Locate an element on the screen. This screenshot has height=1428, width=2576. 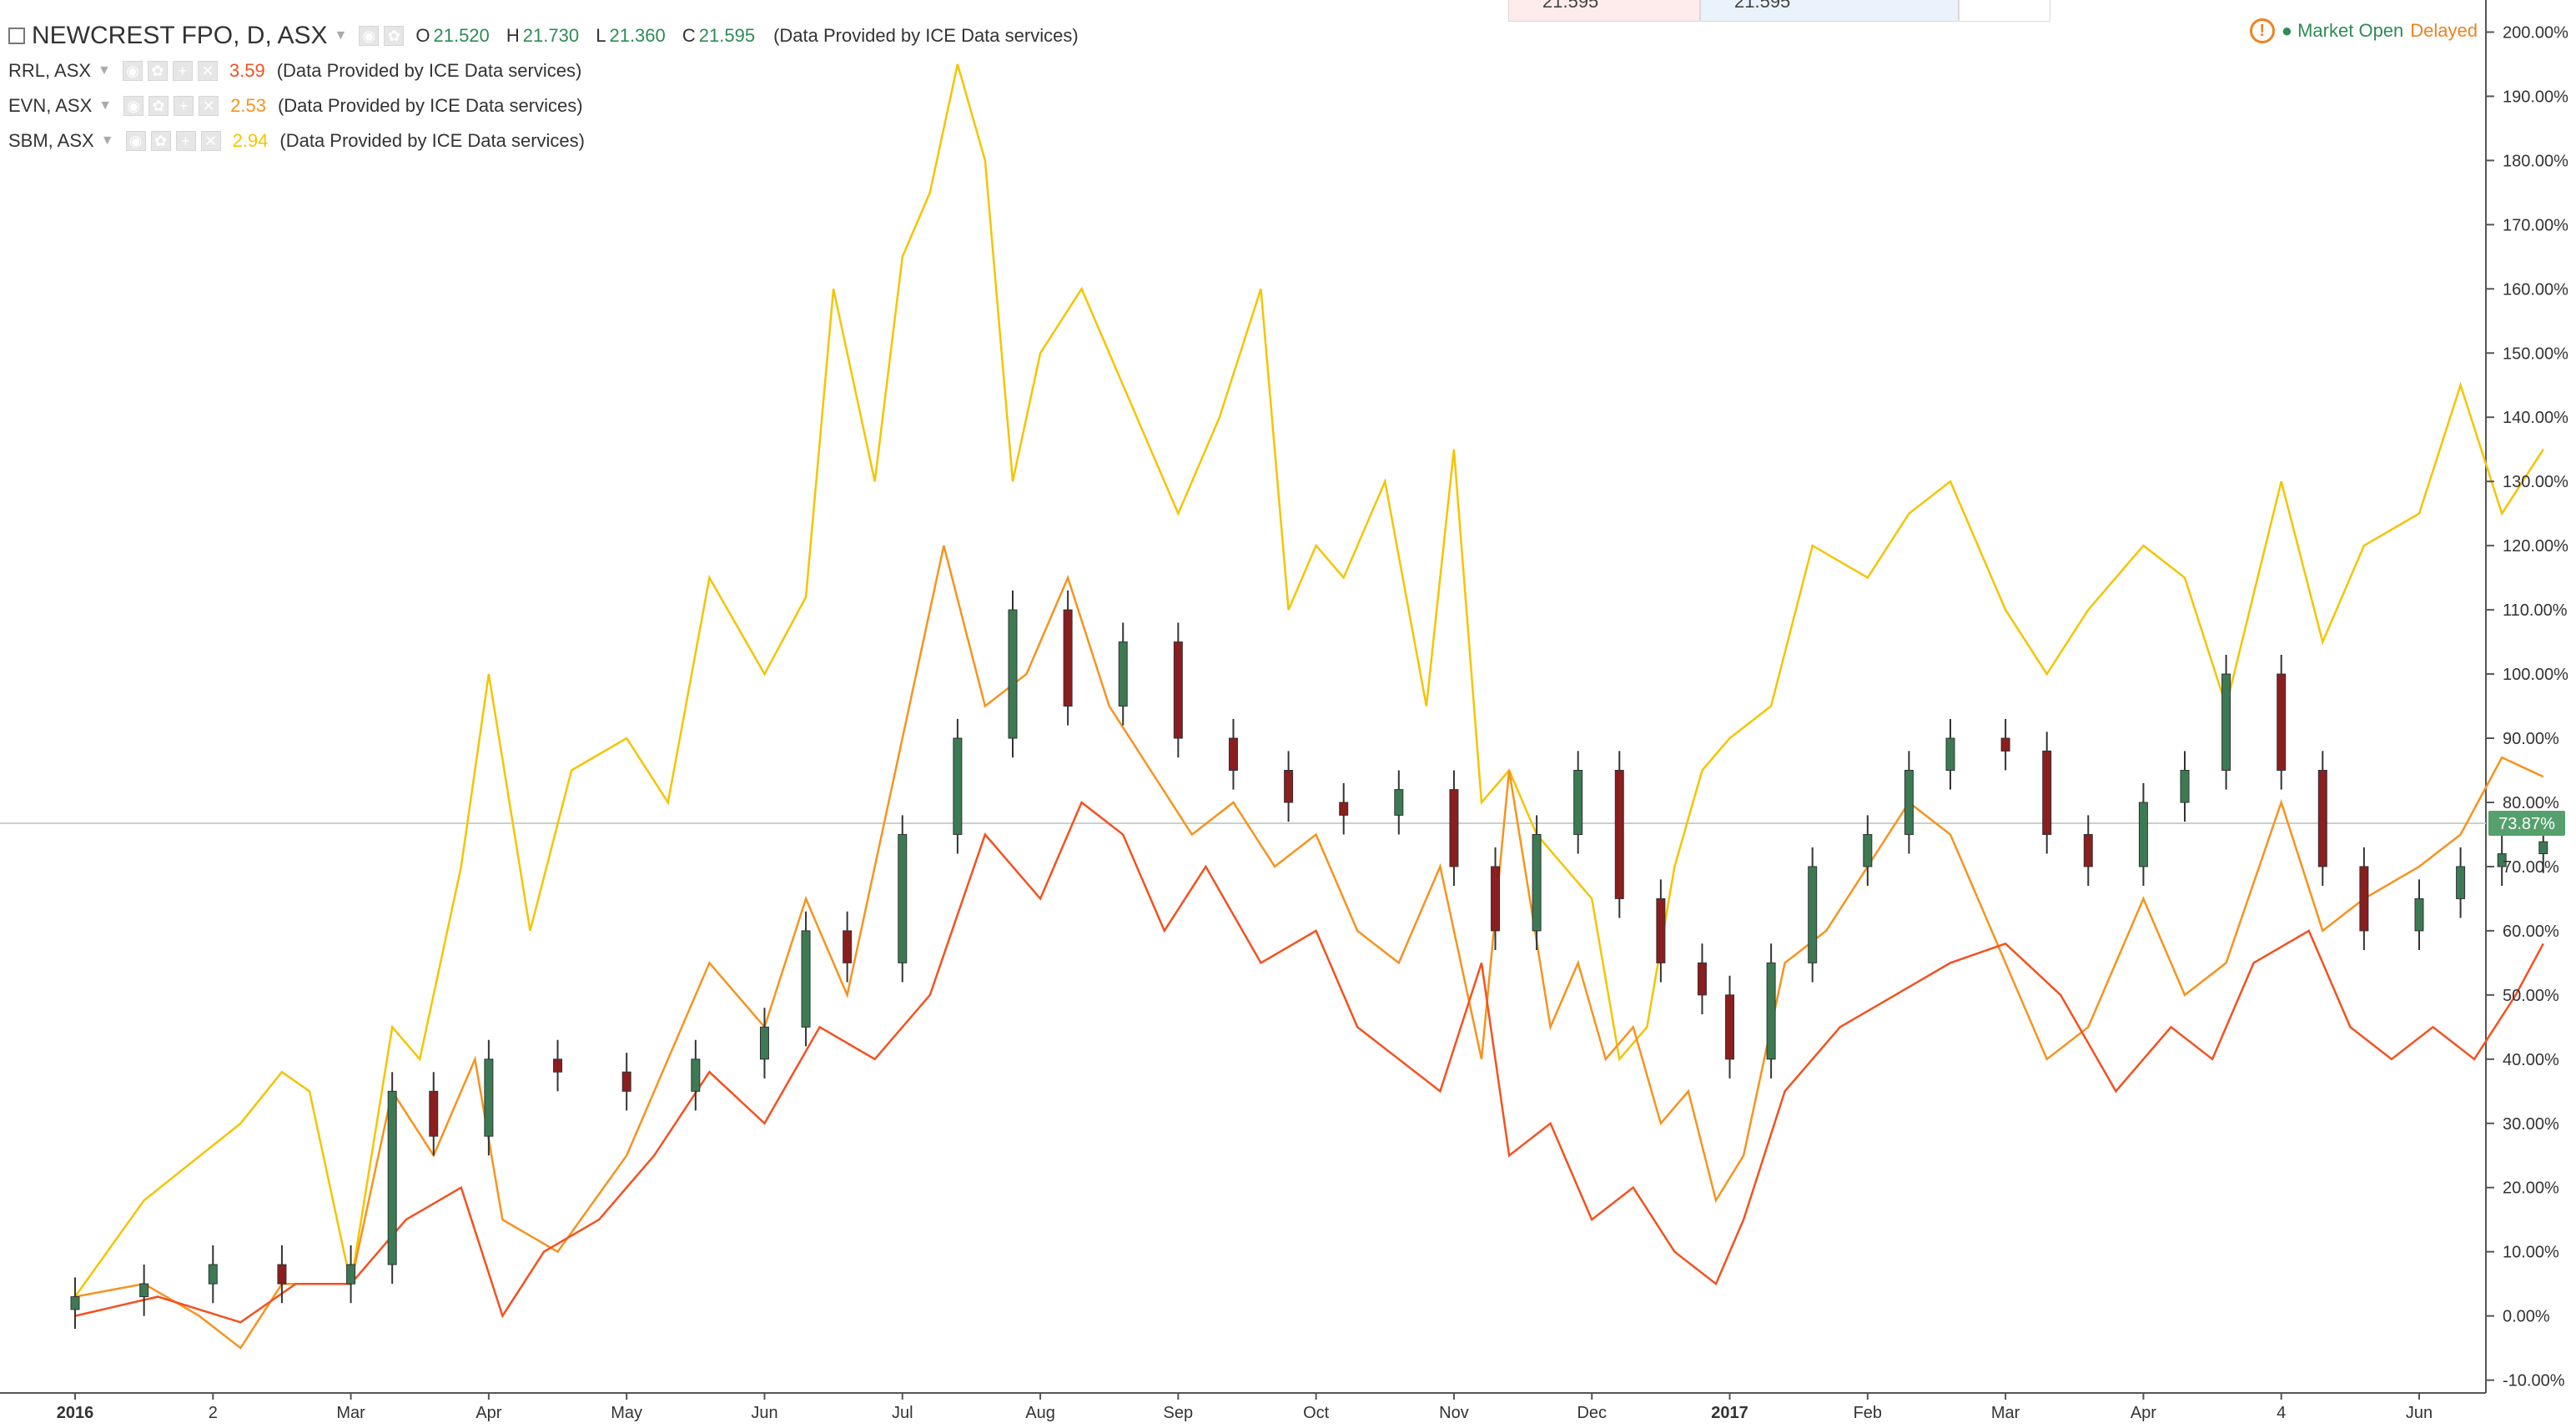
y-tick-label: 160.00% is located at coordinates (2535, 289).